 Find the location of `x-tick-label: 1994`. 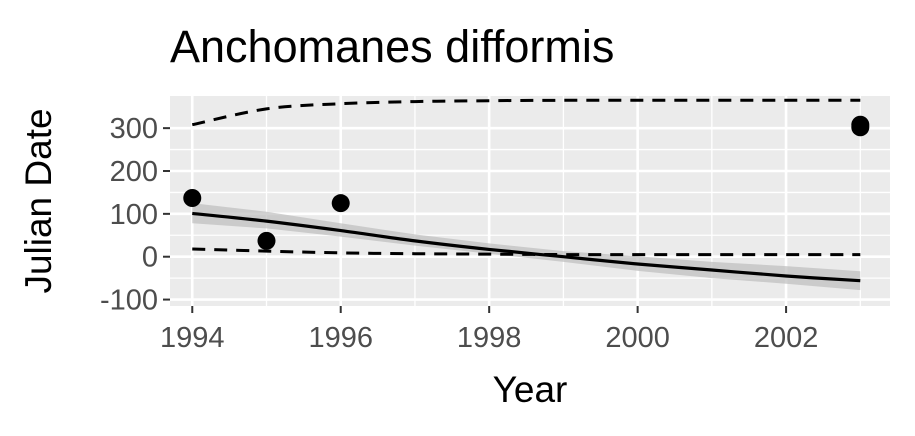

x-tick-label: 1994 is located at coordinates (192, 338).